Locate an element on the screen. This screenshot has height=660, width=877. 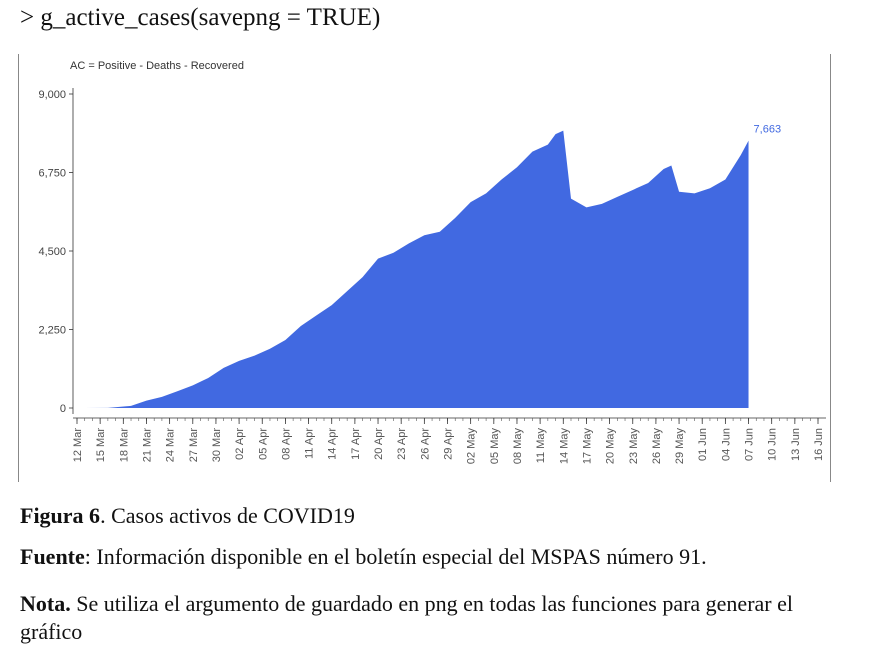
x-tick-label: 05 May is located at coordinates (495, 446).